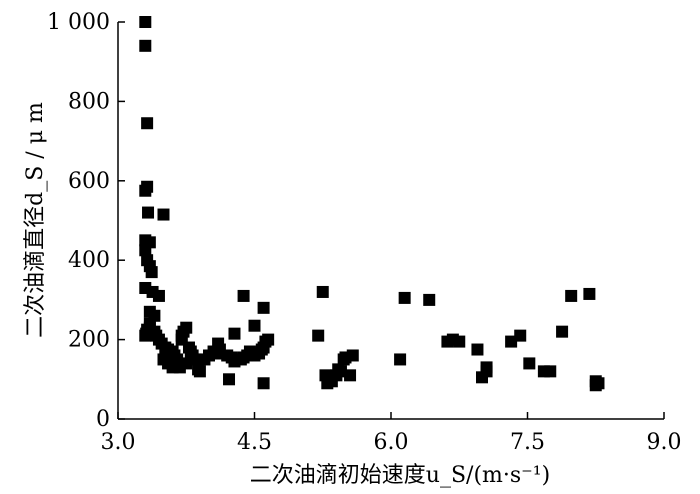 This screenshot has width=700, height=494. What do you see at coordinates (35, 220) in the screenshot?
I see `y-axis-title: 二次油滴直径d_S / μ m` at bounding box center [35, 220].